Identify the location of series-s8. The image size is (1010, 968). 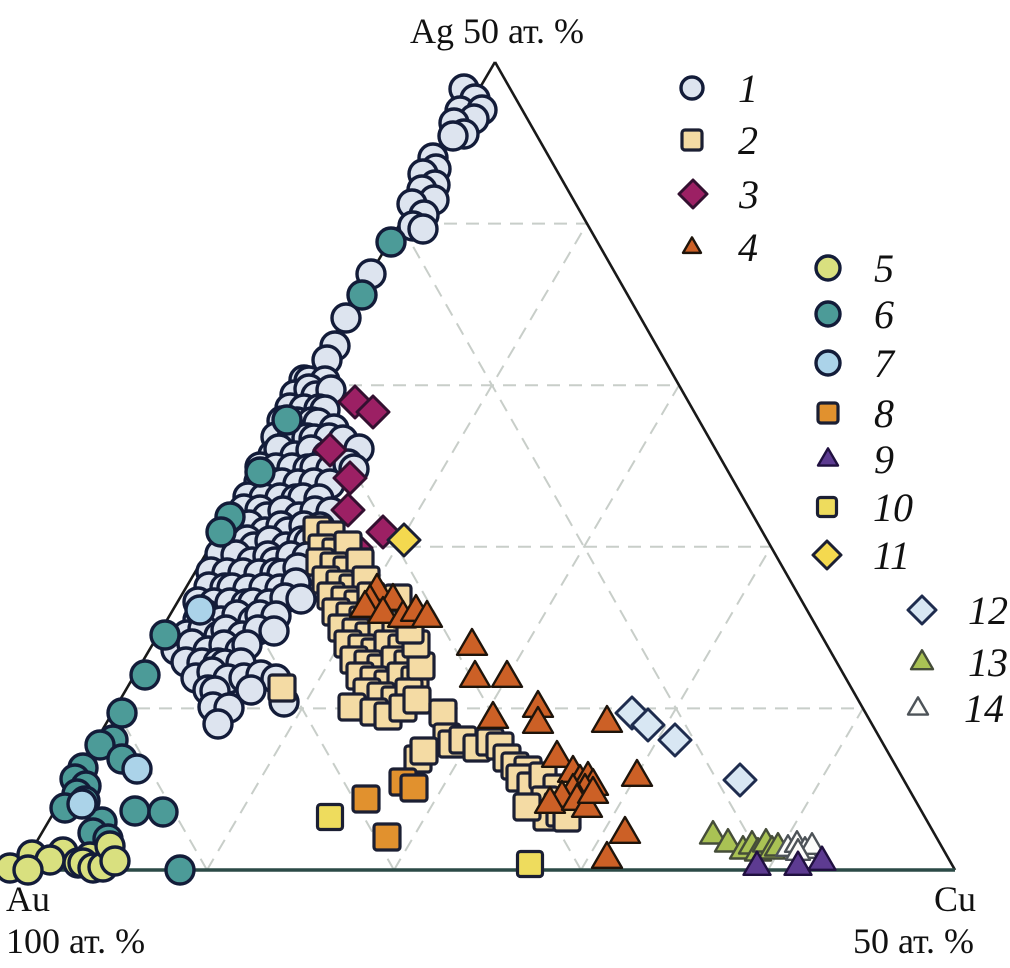
(390, 809).